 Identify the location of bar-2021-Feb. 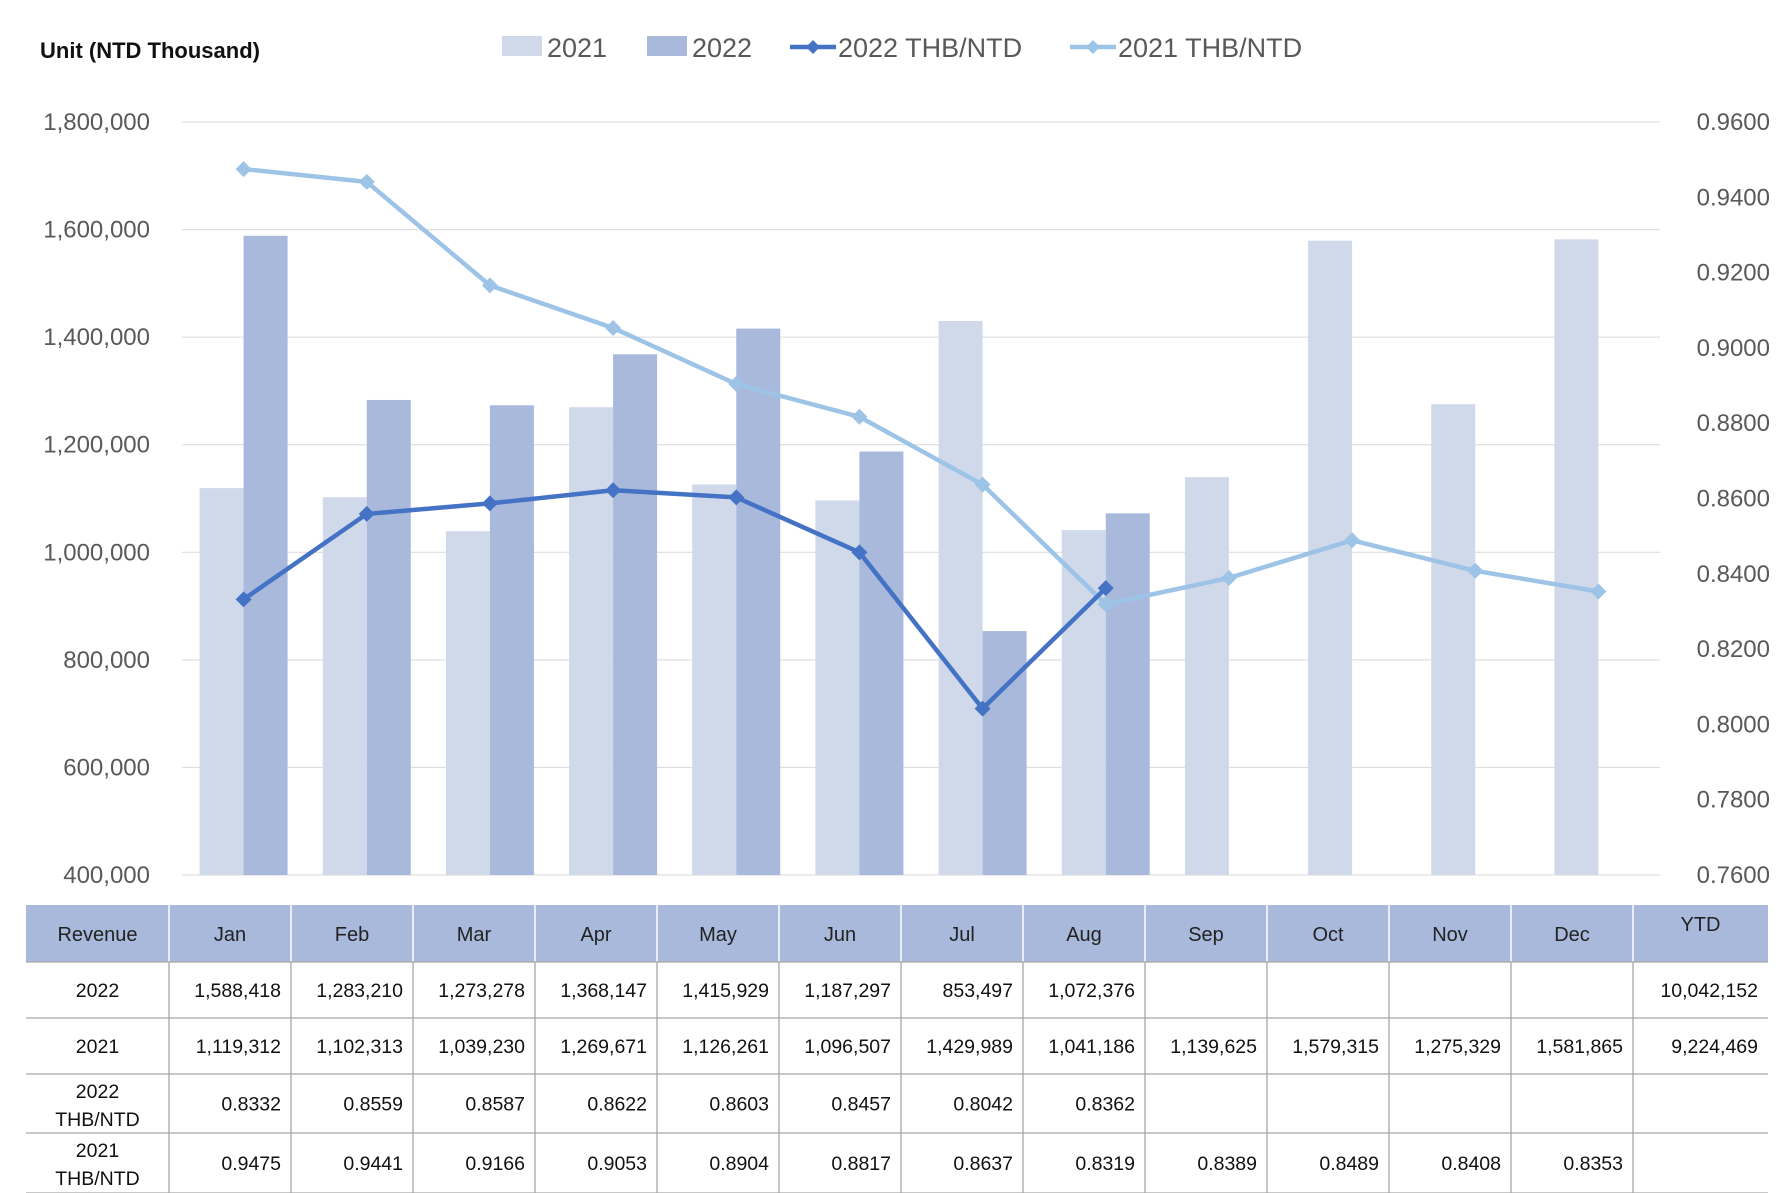
(344, 686).